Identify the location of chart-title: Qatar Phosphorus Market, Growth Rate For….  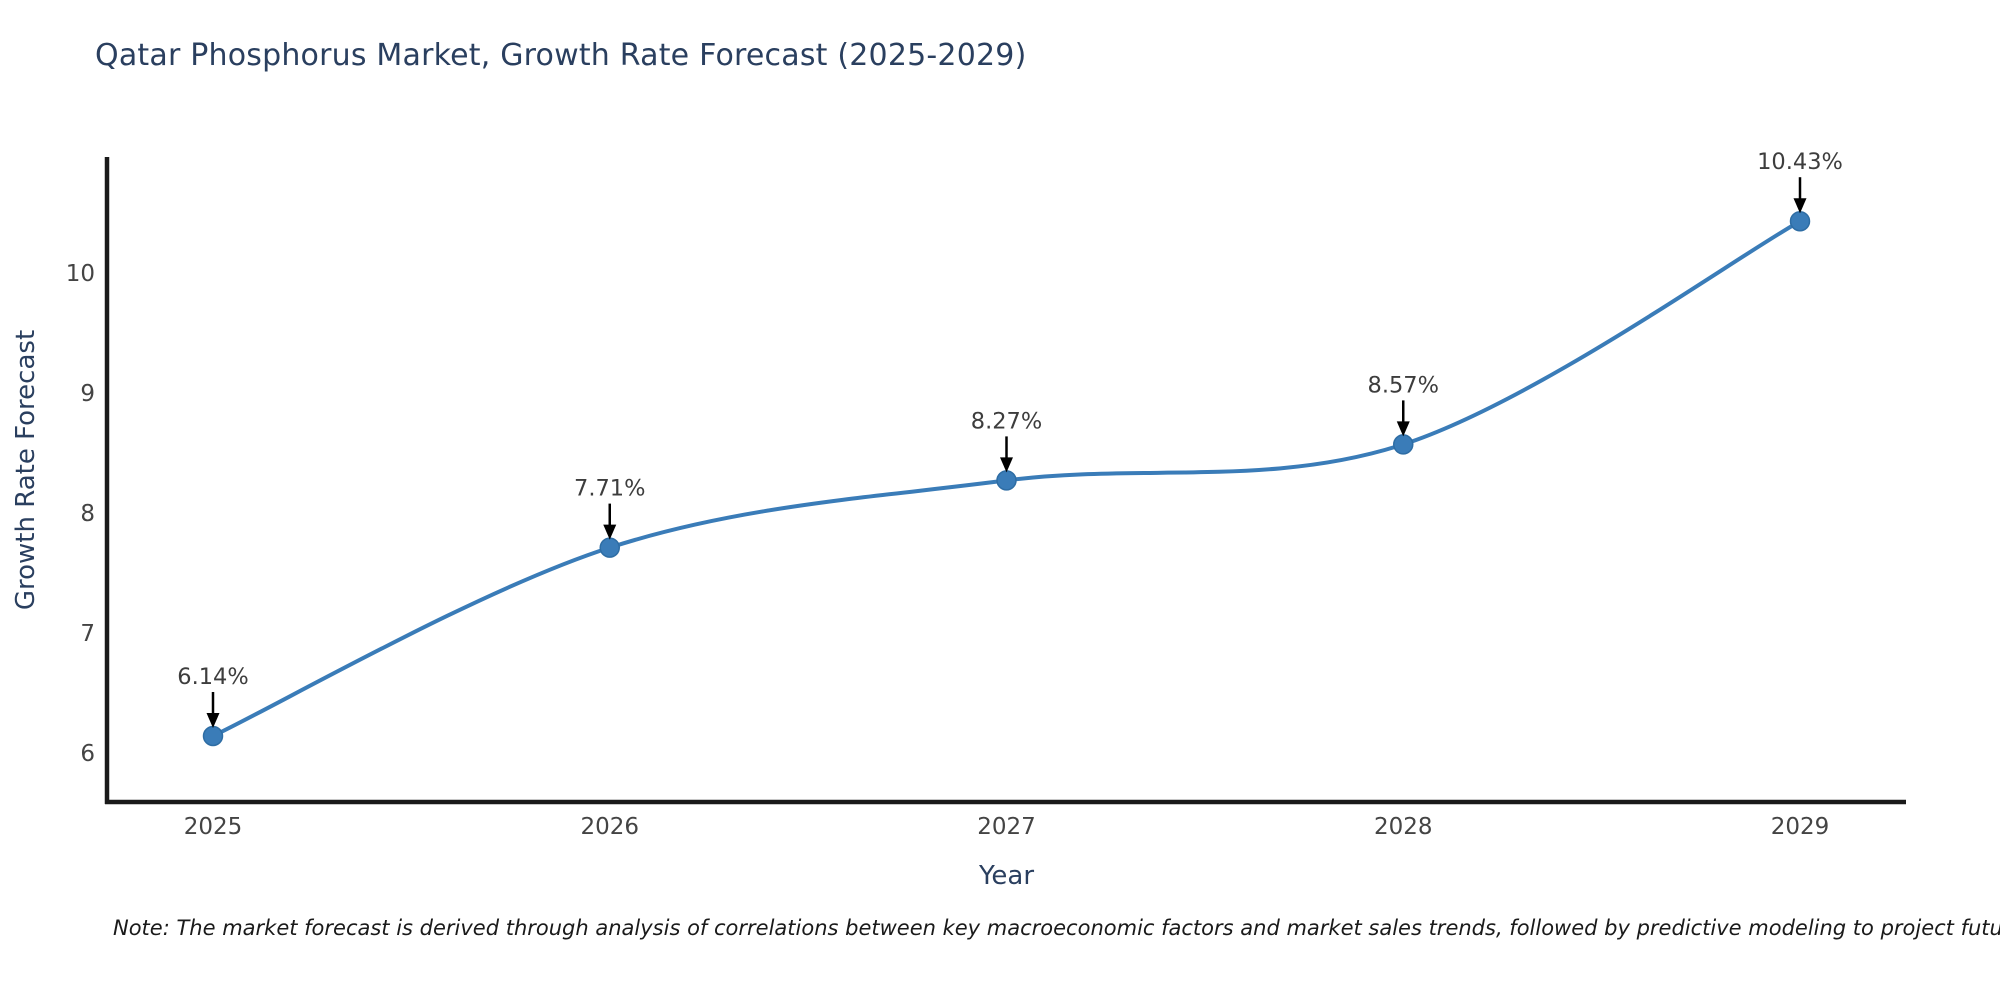
(561, 55).